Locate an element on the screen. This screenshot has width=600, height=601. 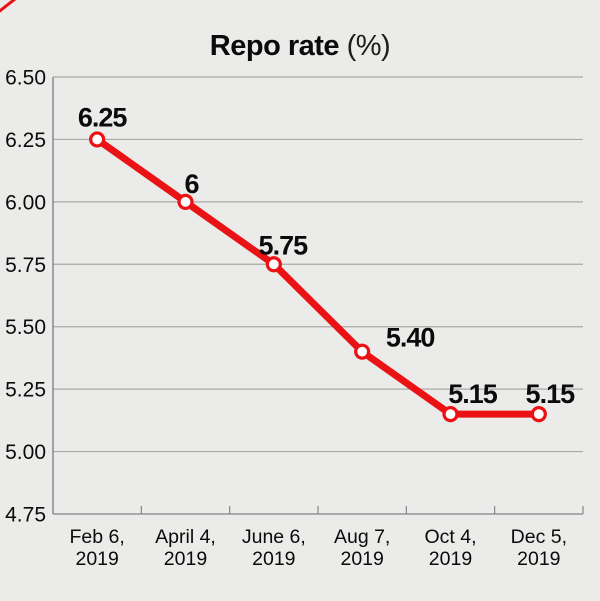
y-axis-tick-label: 5.00 is located at coordinates (25, 452).